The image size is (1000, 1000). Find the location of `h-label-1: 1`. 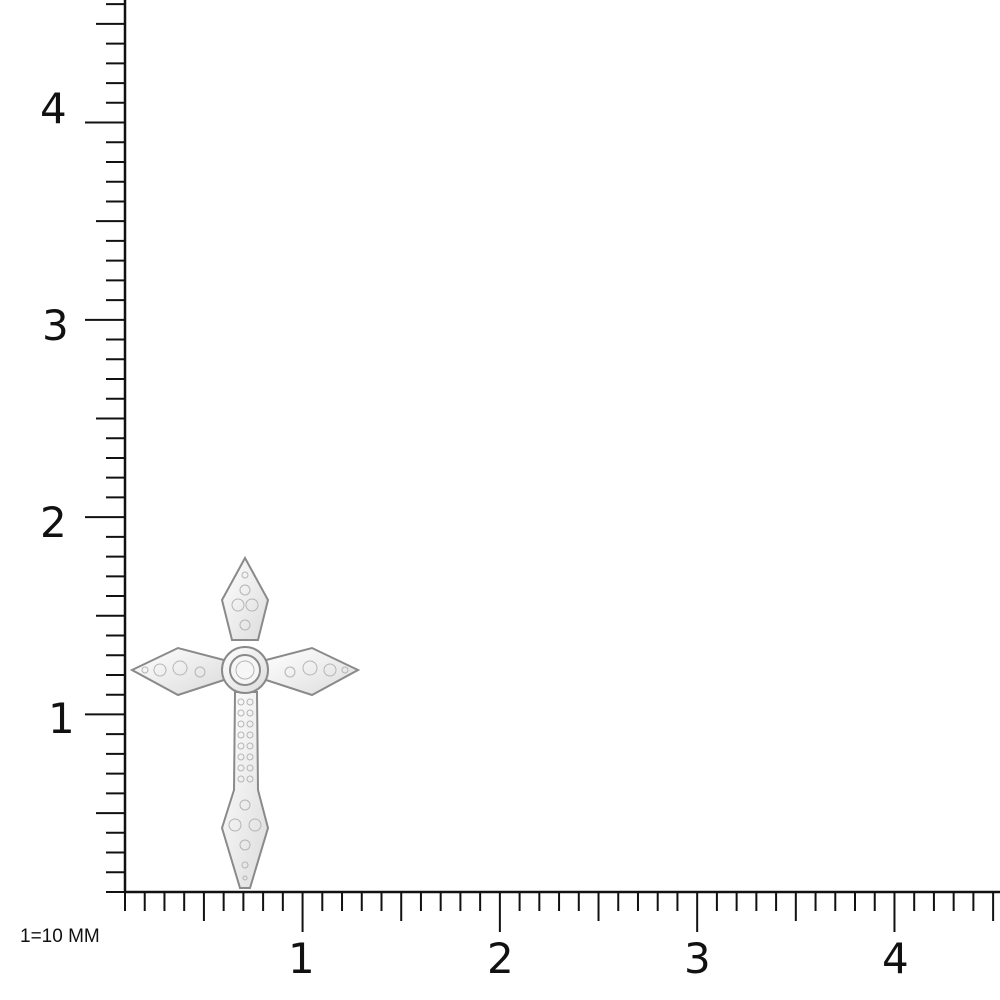

h-label-1: 1 is located at coordinates (301, 958).